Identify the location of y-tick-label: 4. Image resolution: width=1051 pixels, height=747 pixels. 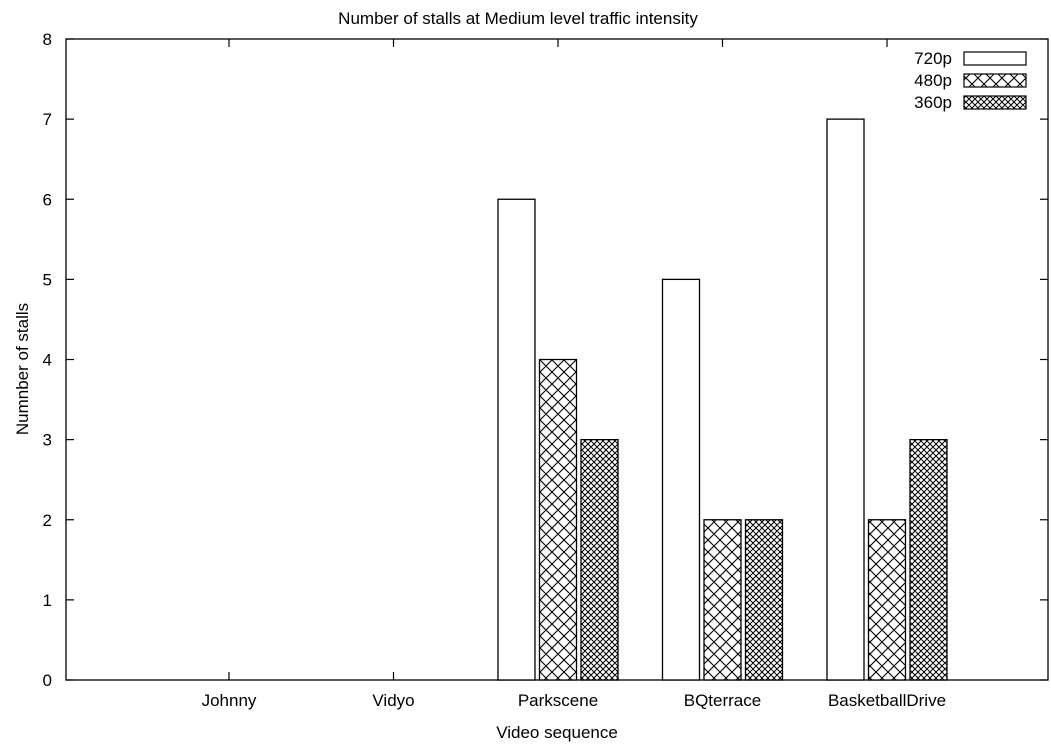
(47, 360).